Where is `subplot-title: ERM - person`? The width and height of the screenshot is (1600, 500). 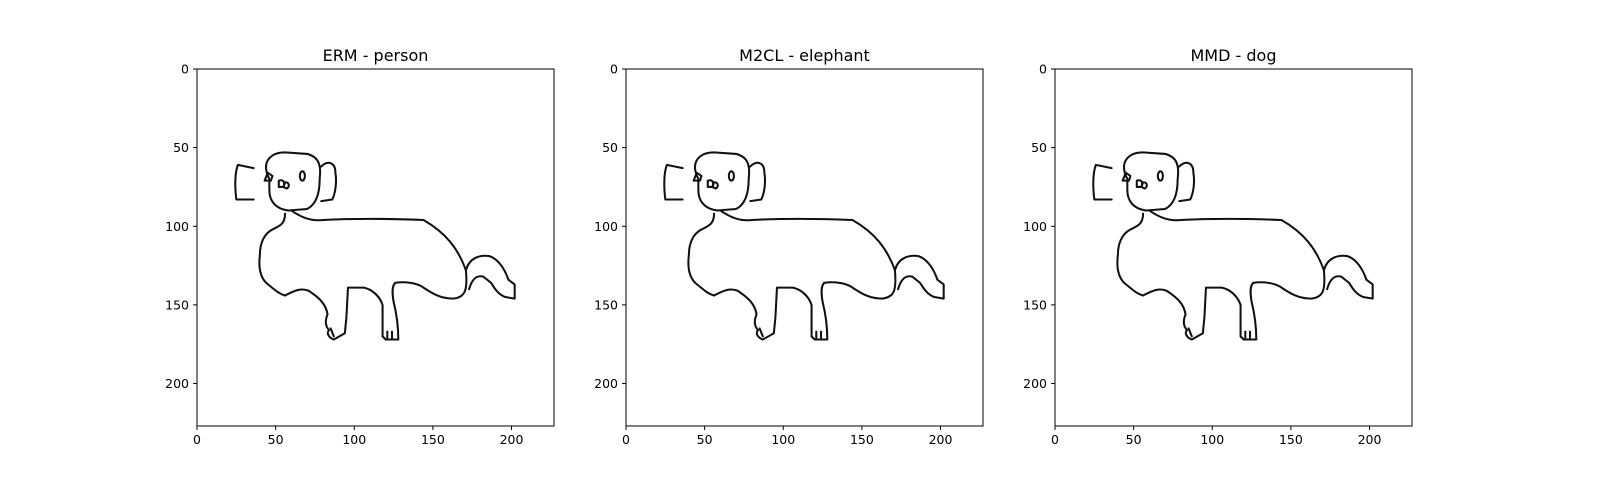
subplot-title: ERM - person is located at coordinates (376, 55).